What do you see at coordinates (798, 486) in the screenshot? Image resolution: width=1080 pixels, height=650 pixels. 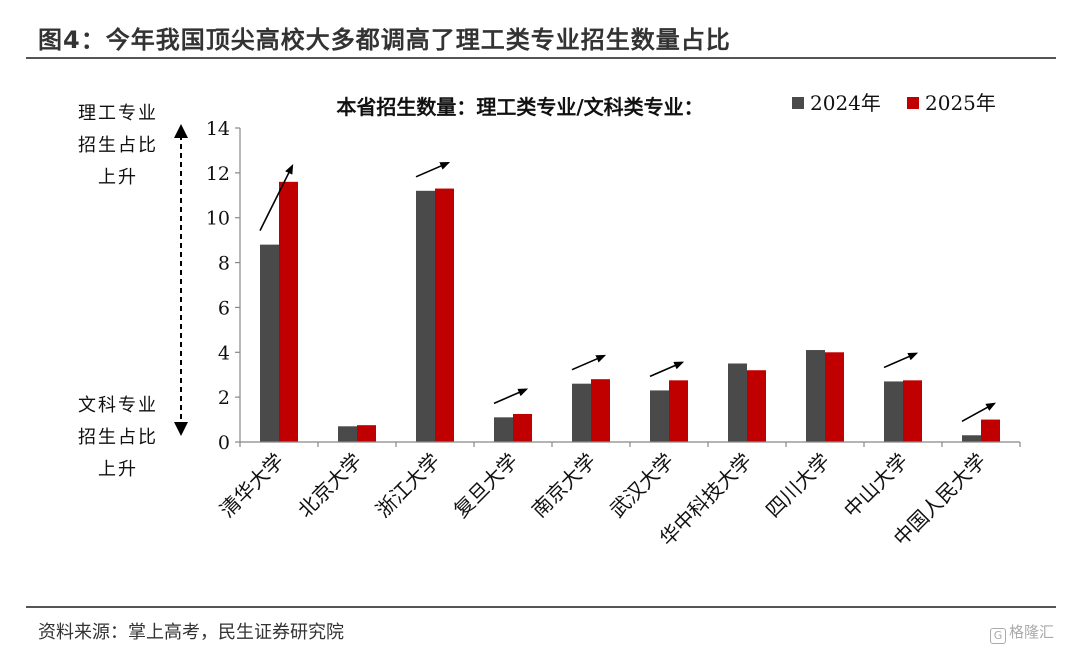 I see `x-tick-label: 四川大学` at bounding box center [798, 486].